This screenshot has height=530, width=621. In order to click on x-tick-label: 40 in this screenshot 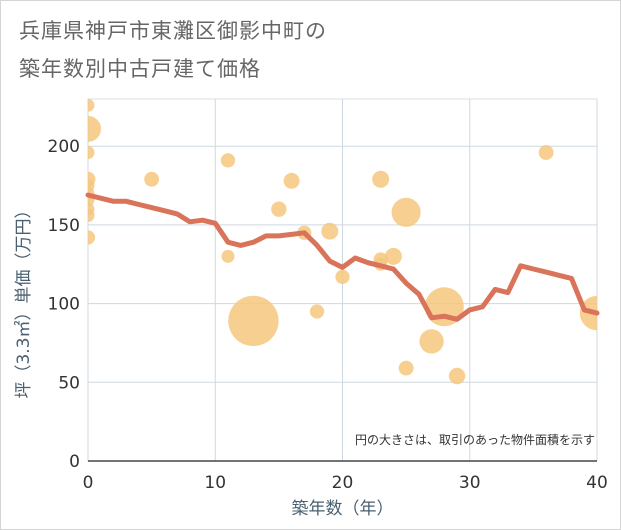, I will do `click(597, 483)`.